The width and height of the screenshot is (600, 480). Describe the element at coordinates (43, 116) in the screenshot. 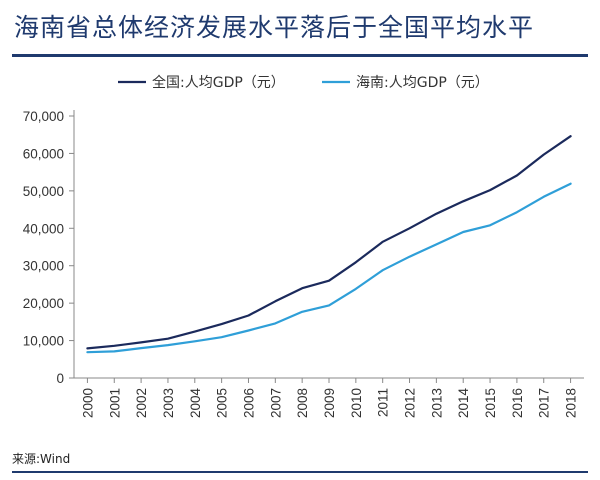

I see `y-tick-label: 70,000` at that location.